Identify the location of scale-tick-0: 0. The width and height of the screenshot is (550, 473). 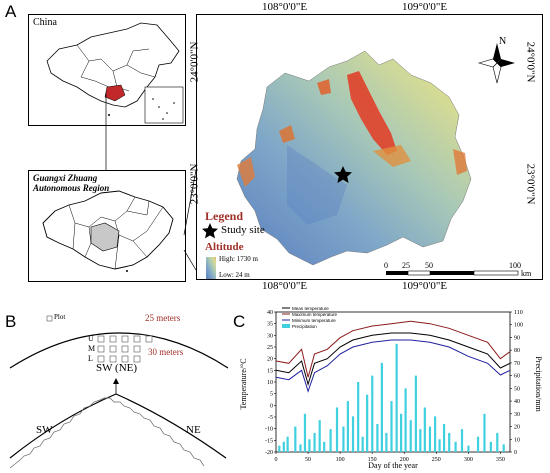
(386, 265).